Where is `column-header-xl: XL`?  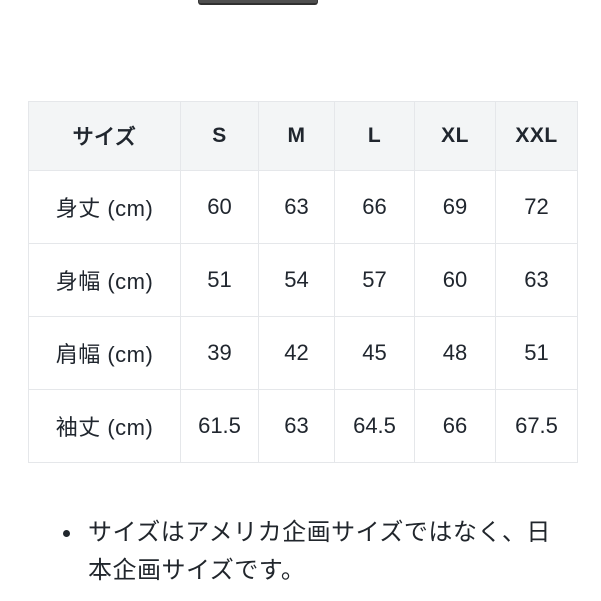 column-header-xl: XL is located at coordinates (455, 136).